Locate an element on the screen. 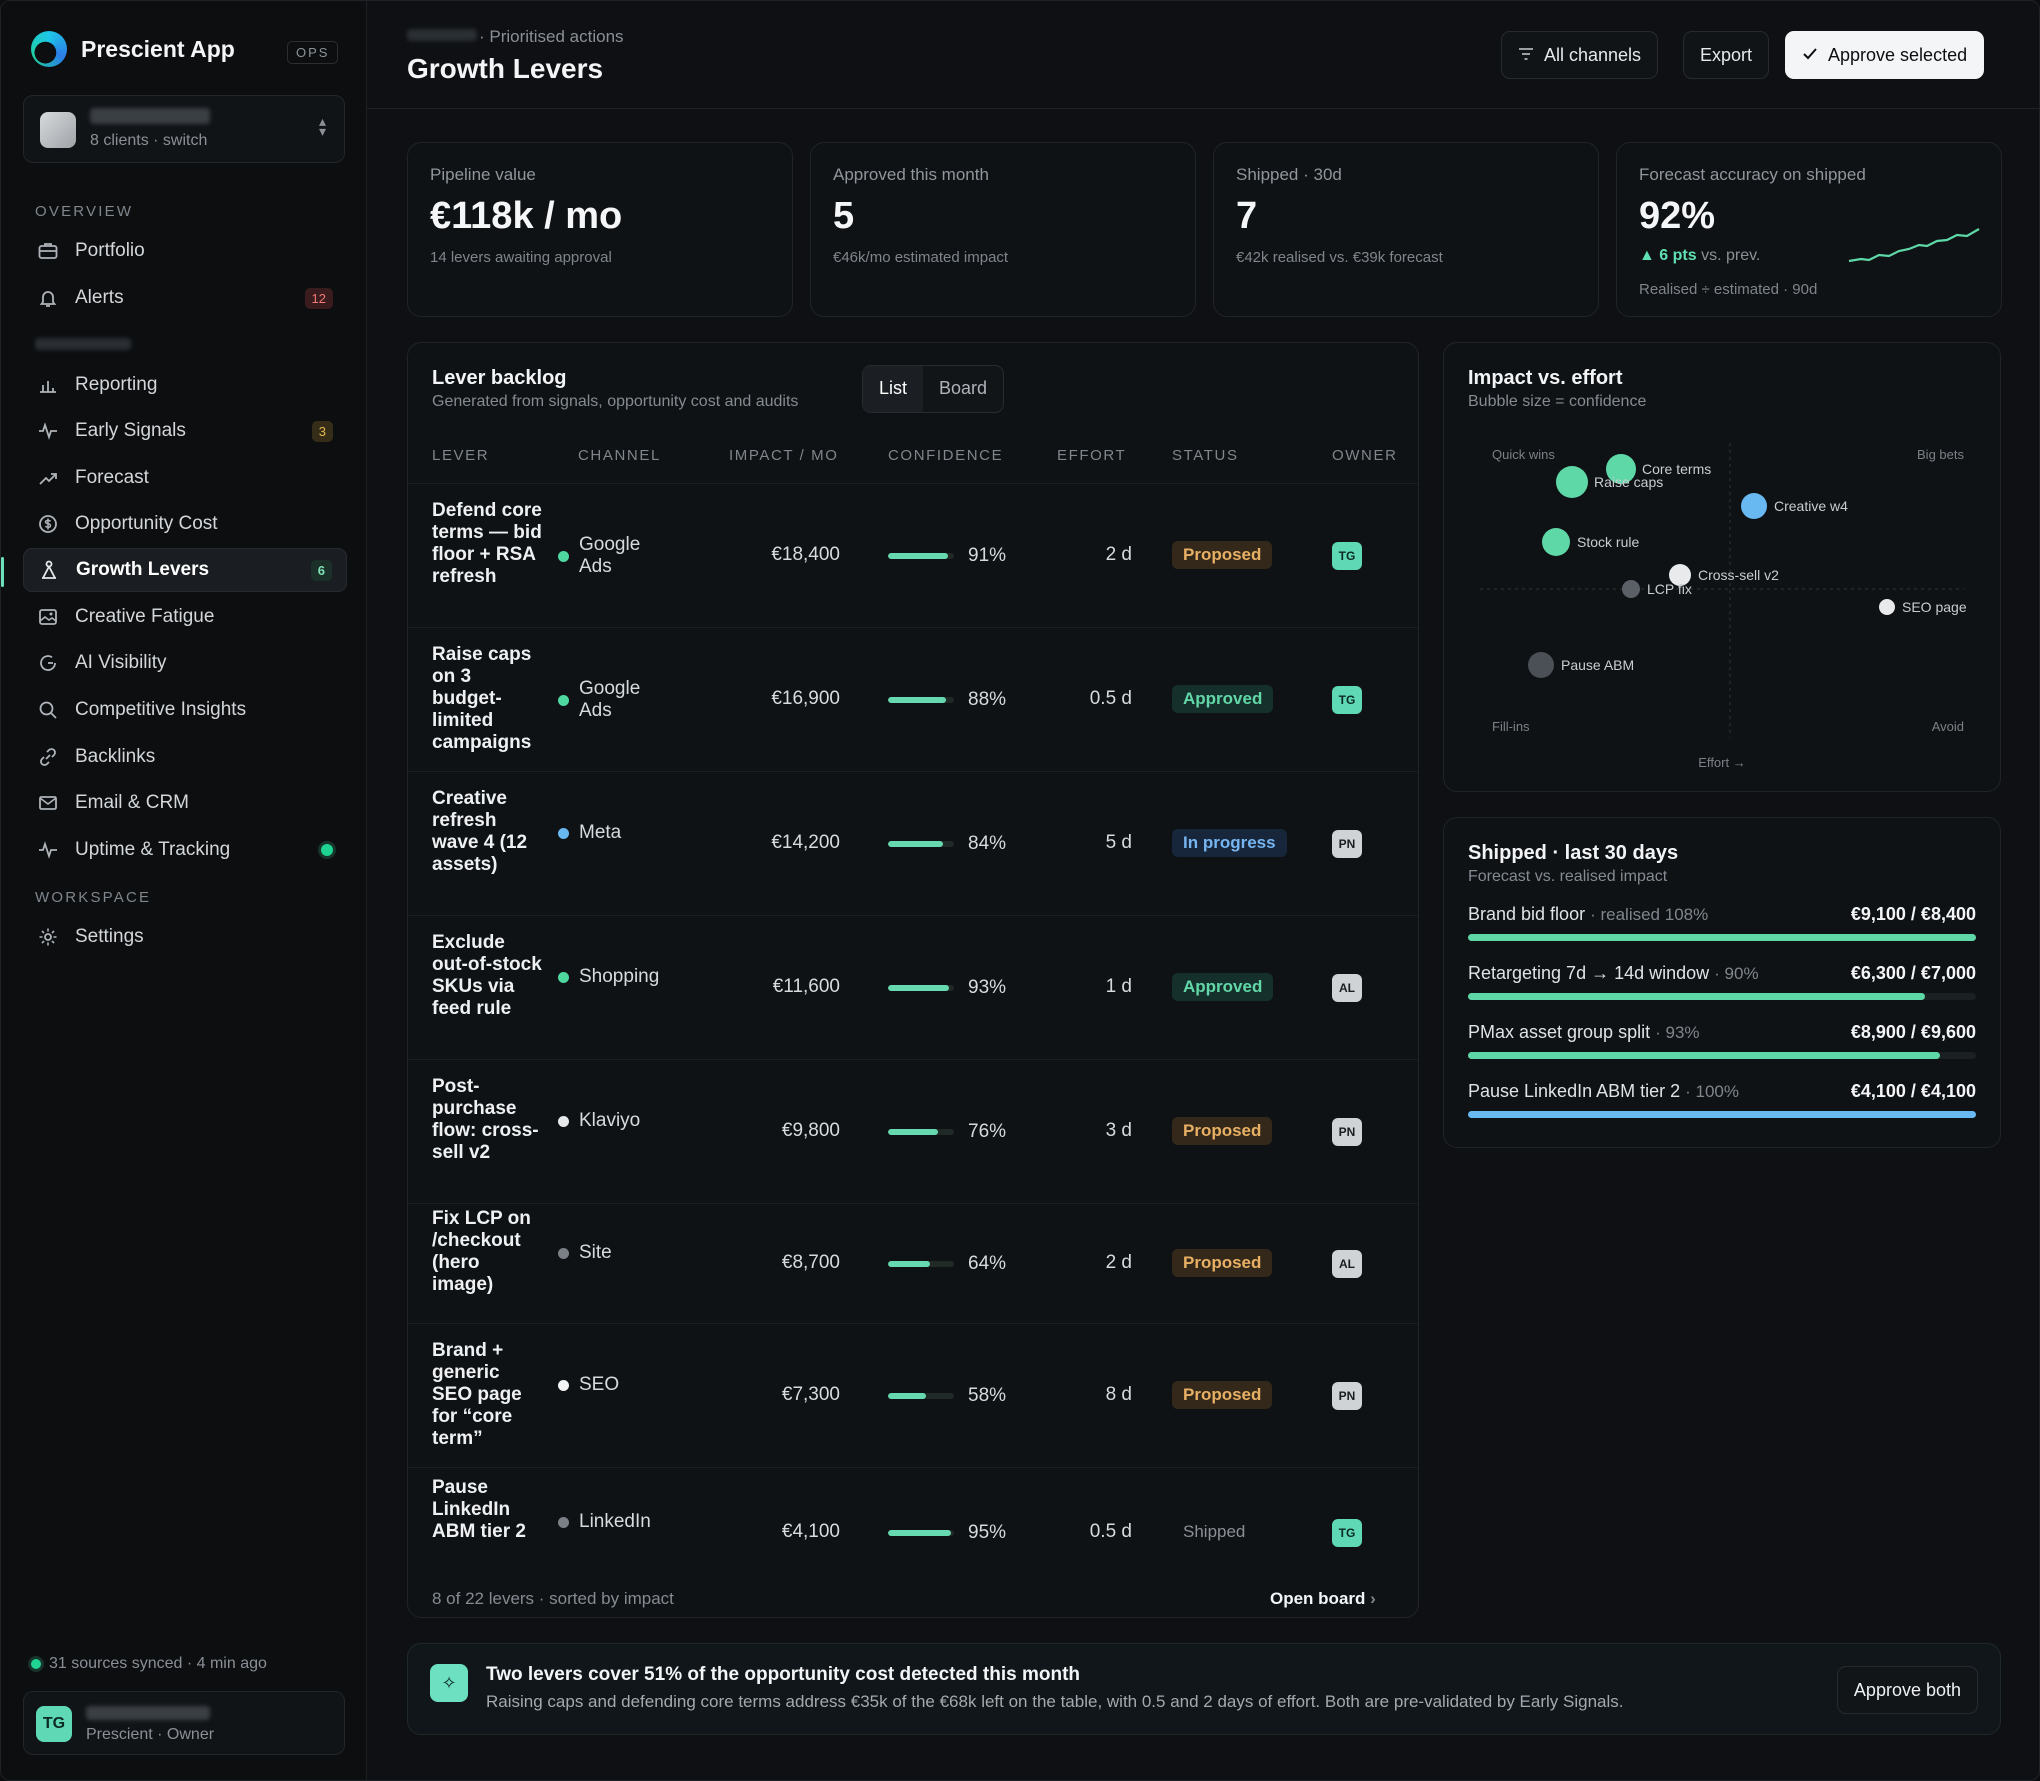 This screenshot has width=2040, height=1781. channel-filter-button: All channels is located at coordinates (1580, 55).